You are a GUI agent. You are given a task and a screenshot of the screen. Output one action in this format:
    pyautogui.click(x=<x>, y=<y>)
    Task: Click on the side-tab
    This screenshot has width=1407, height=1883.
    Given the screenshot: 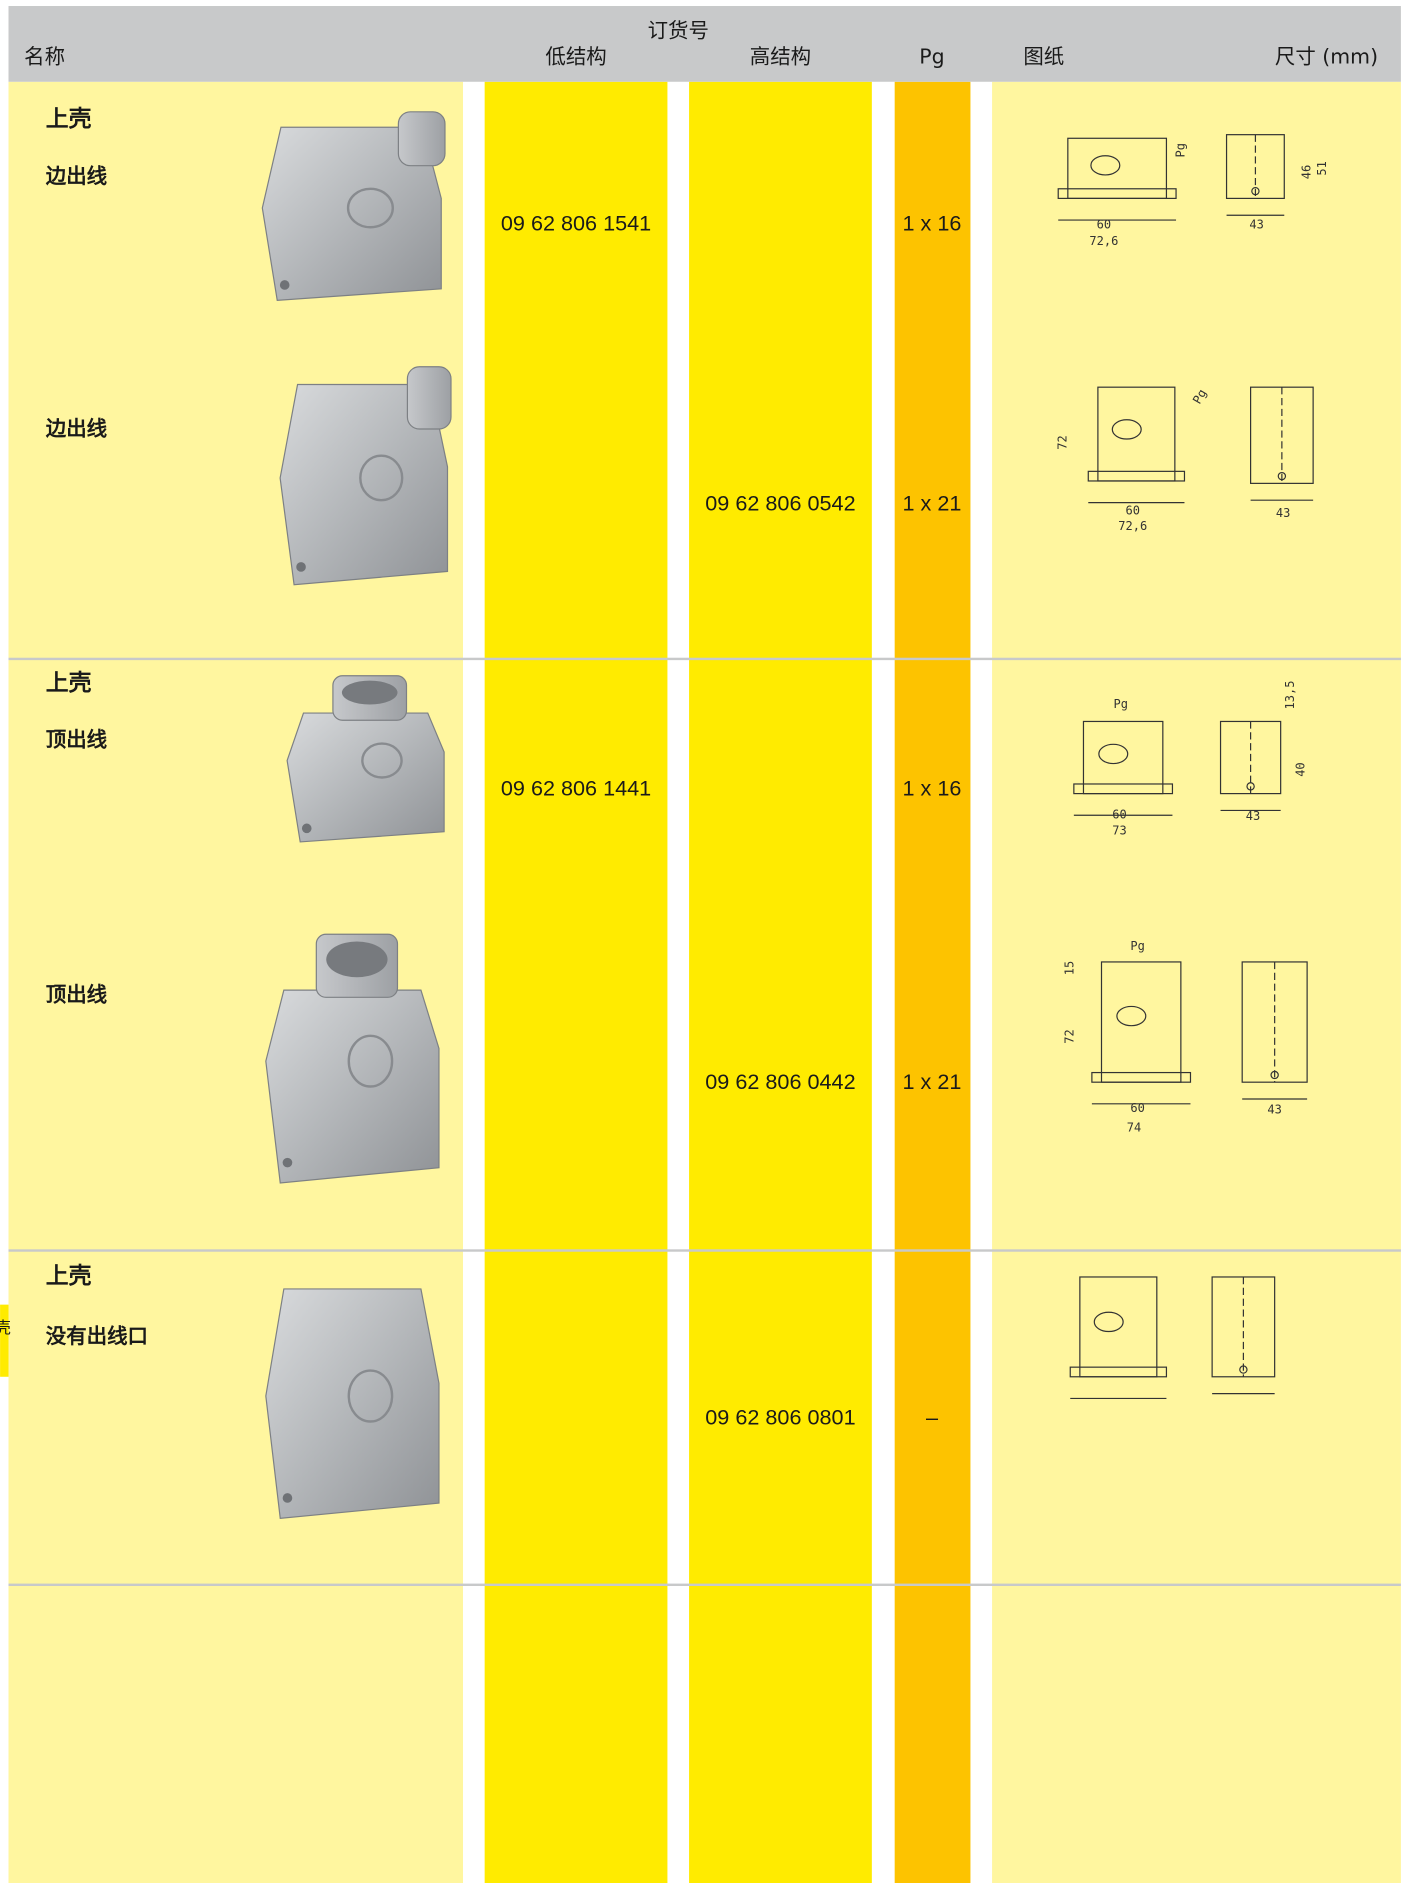 What is the action you would take?
    pyautogui.click(x=4, y=1340)
    